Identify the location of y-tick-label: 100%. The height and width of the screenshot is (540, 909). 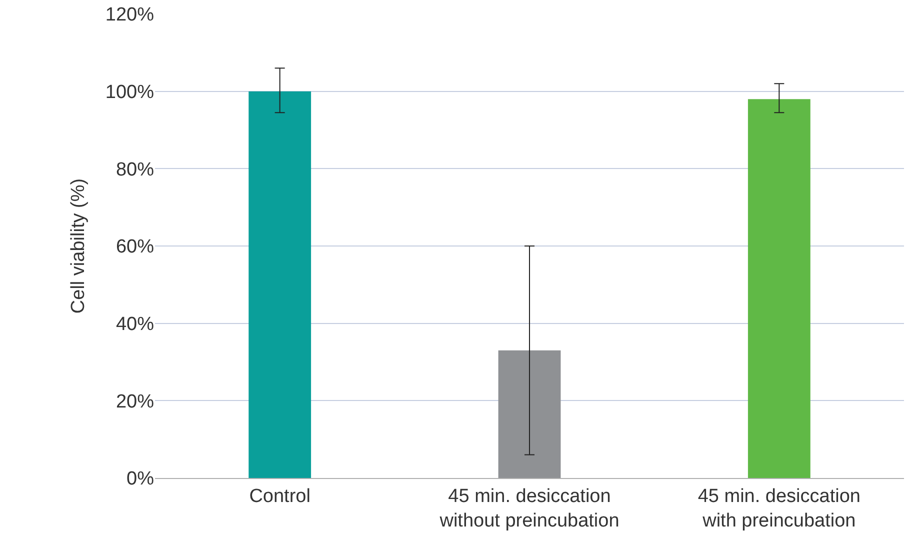
(129, 92).